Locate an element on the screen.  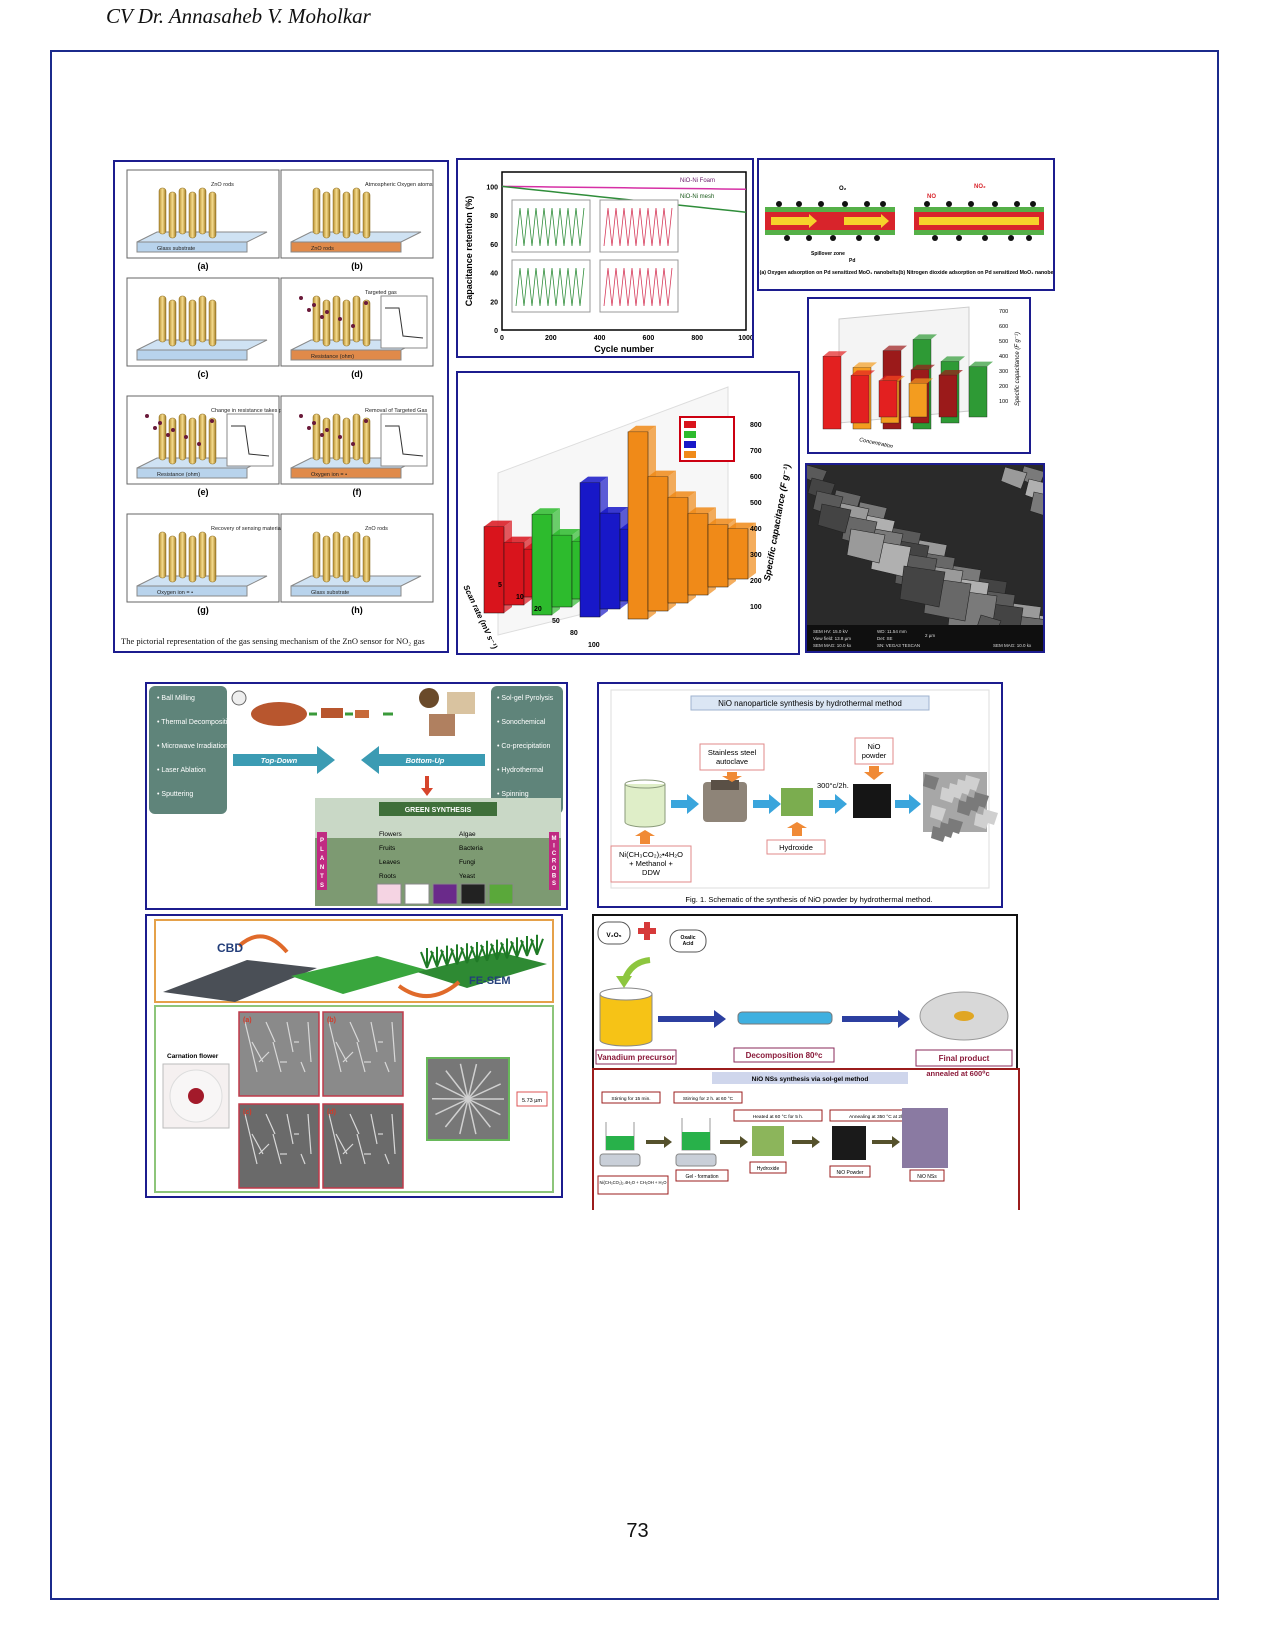
koh-large-stick: 80 is located at coordinates (574, 633).